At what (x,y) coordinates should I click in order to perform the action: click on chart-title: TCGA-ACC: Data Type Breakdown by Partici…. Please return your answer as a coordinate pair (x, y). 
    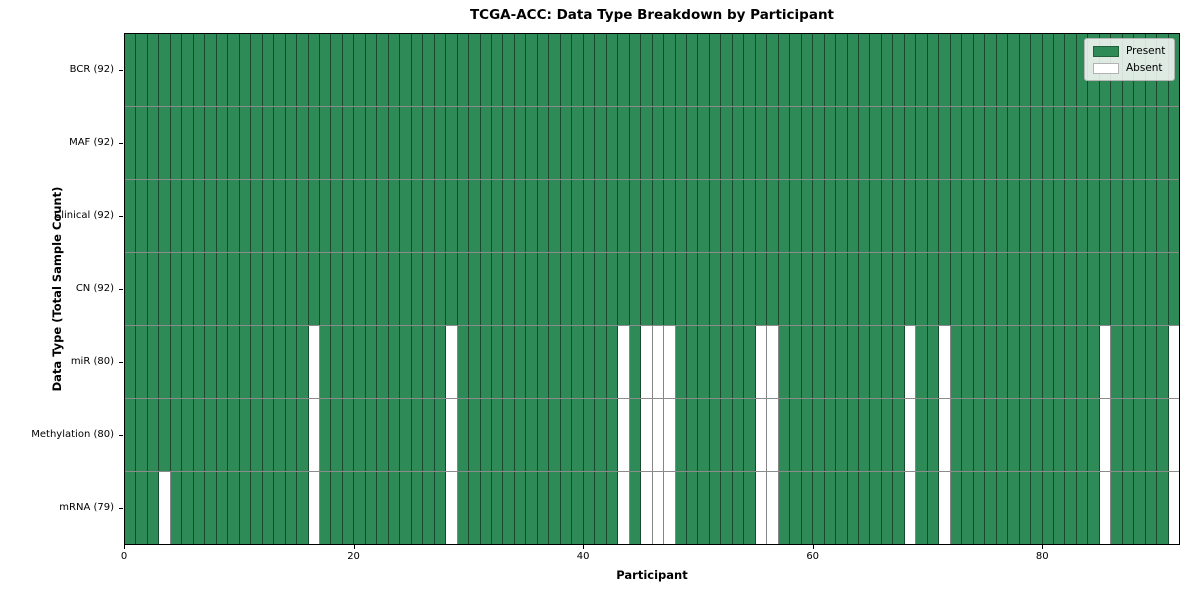
    Looking at the image, I should click on (652, 15).